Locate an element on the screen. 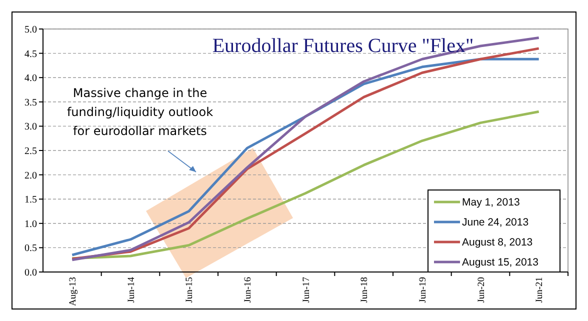  legend-label: August 15, 2013 is located at coordinates (500, 262).